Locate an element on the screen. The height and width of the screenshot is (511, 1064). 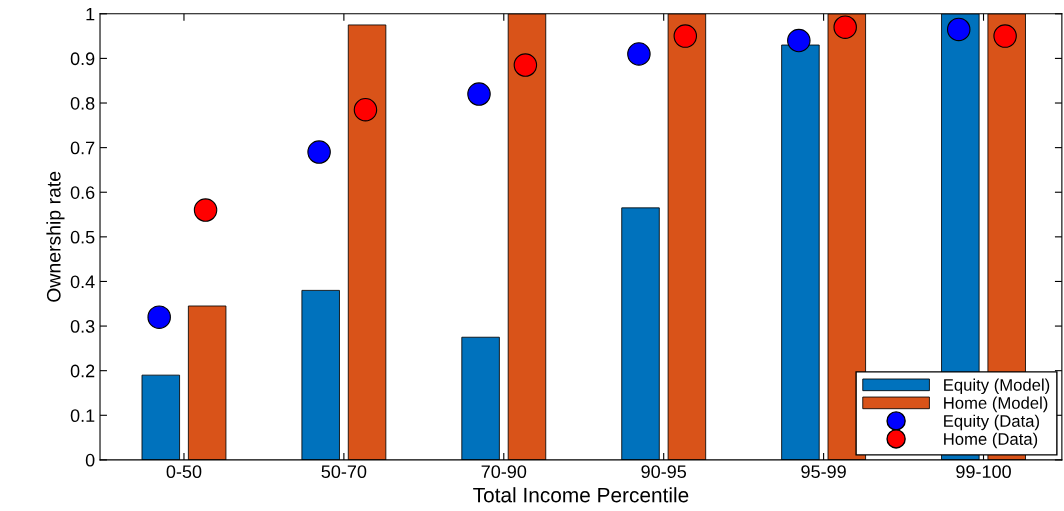
y-tick-label: 0.9 is located at coordinates (82, 59).